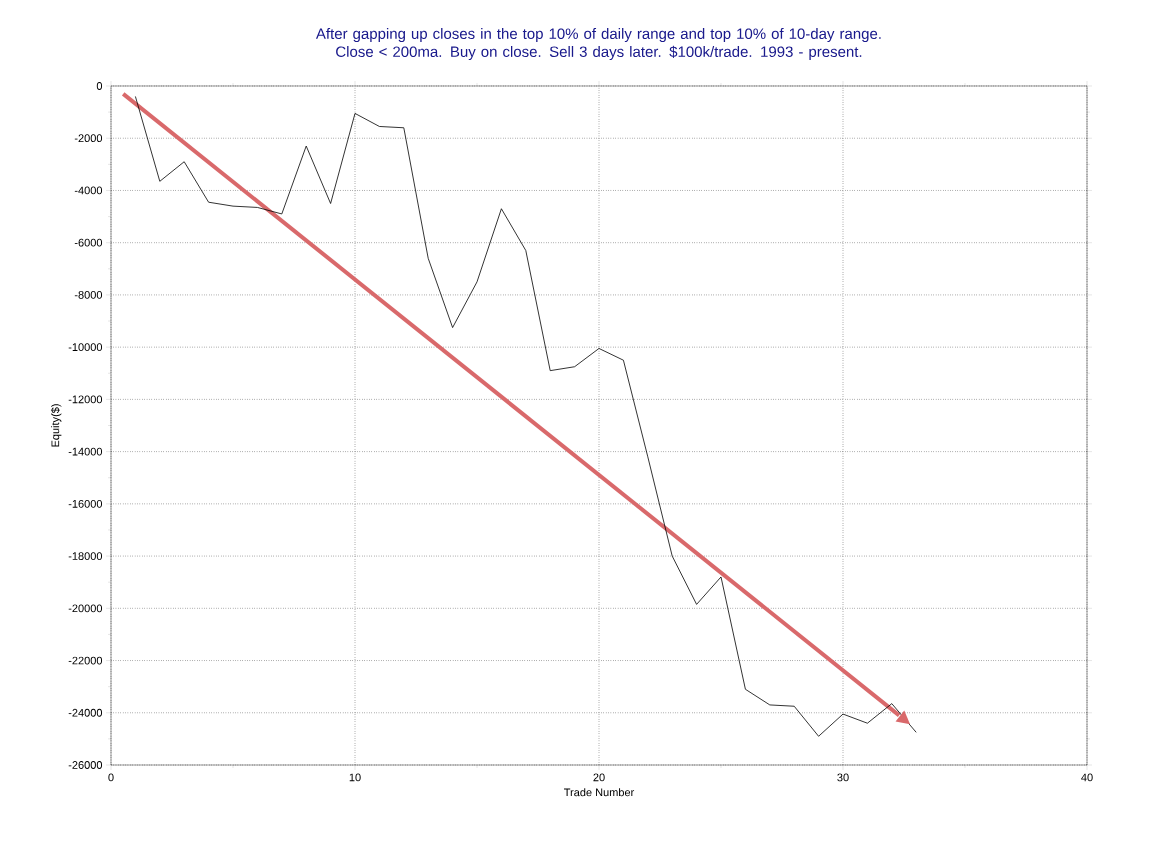 The width and height of the screenshot is (1149, 860). What do you see at coordinates (85, 503) in the screenshot?
I see `y-tick-label: -16000` at bounding box center [85, 503].